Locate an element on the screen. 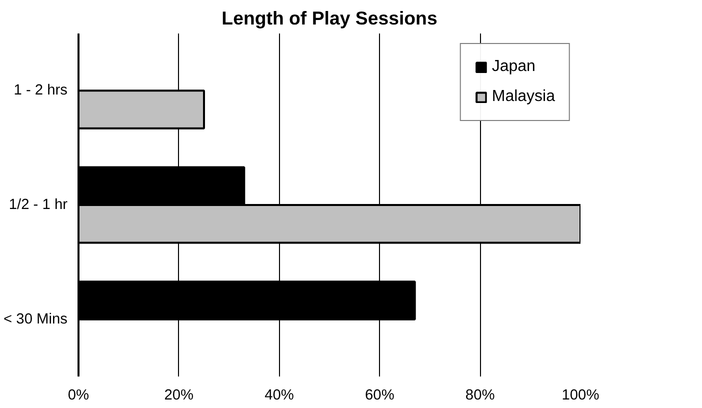  x-tick-label: 40% is located at coordinates (279, 396).